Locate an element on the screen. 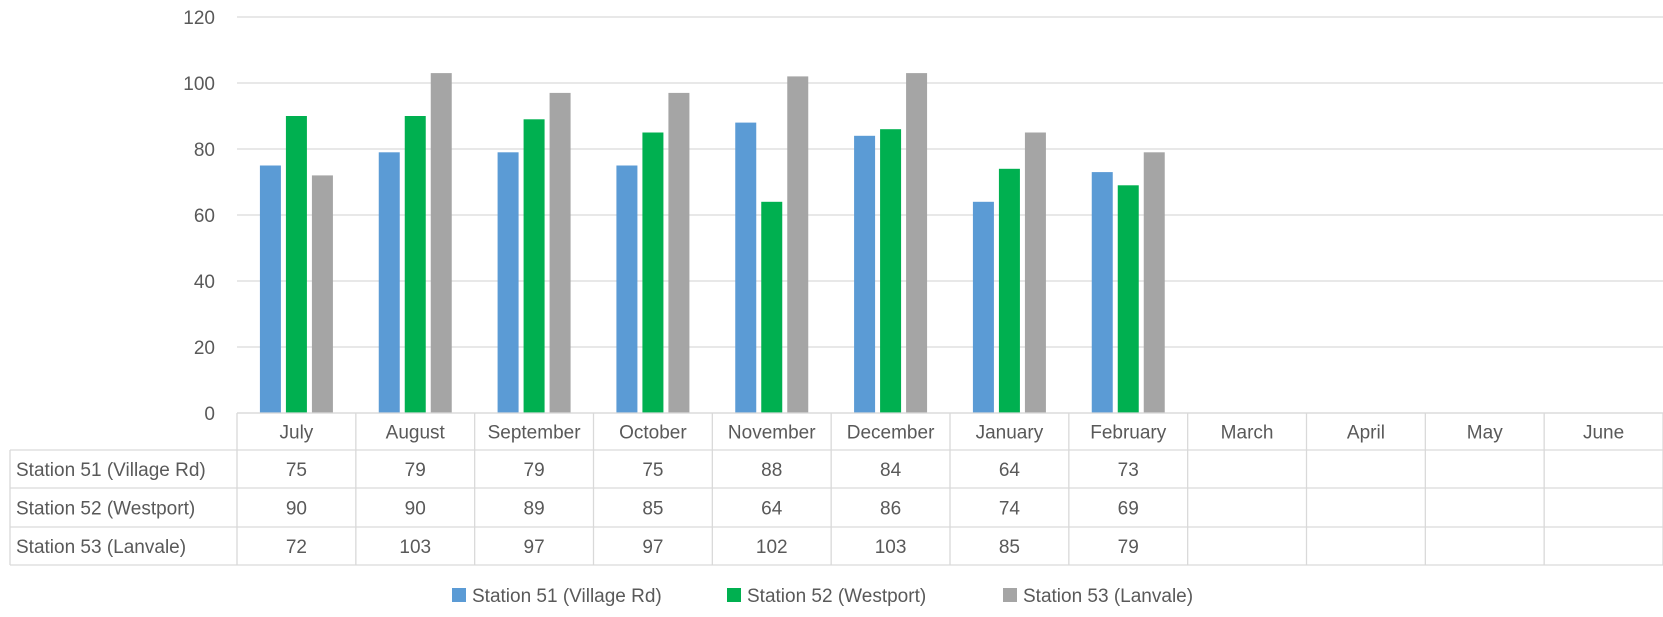 The image size is (1663, 617). table-series-name: Station 53 (Lanvale) is located at coordinates (101, 547).